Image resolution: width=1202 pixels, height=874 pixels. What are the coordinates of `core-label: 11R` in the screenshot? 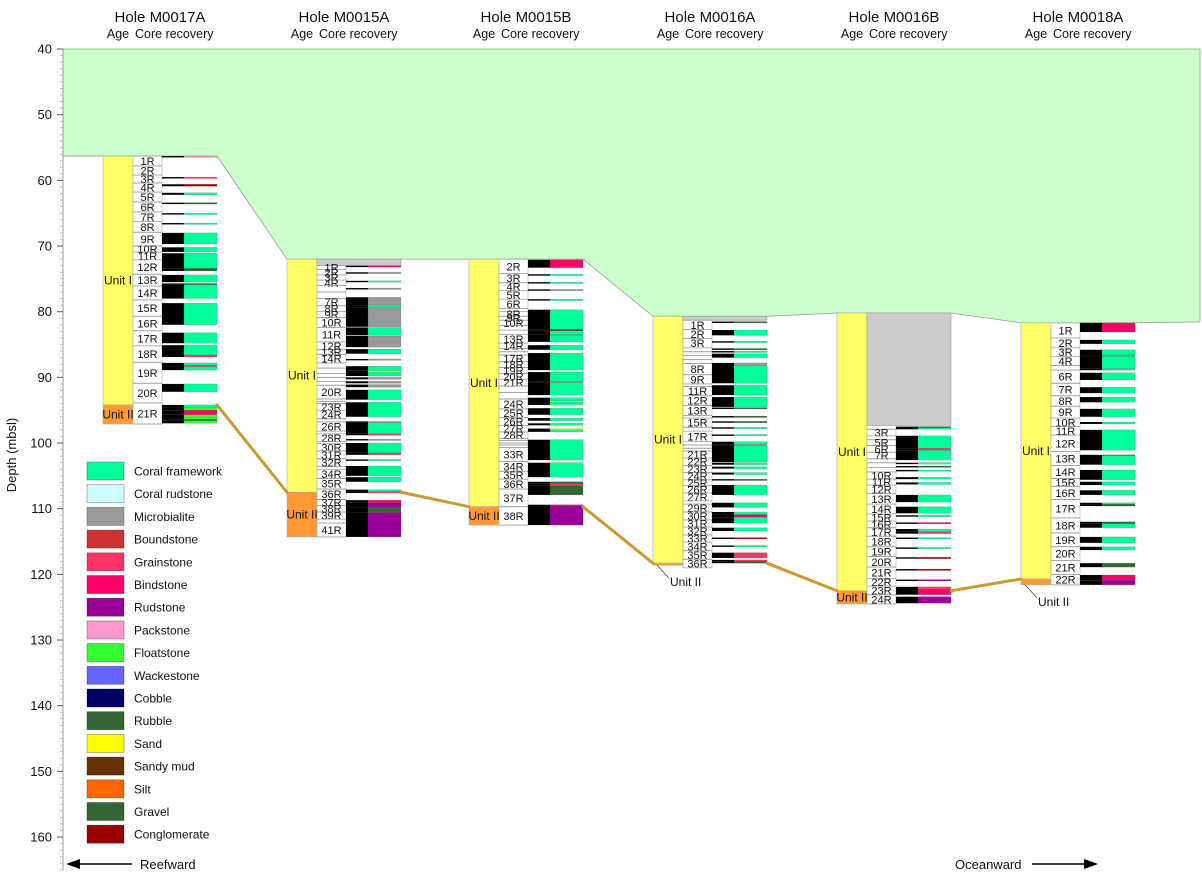 It's located at (331, 336).